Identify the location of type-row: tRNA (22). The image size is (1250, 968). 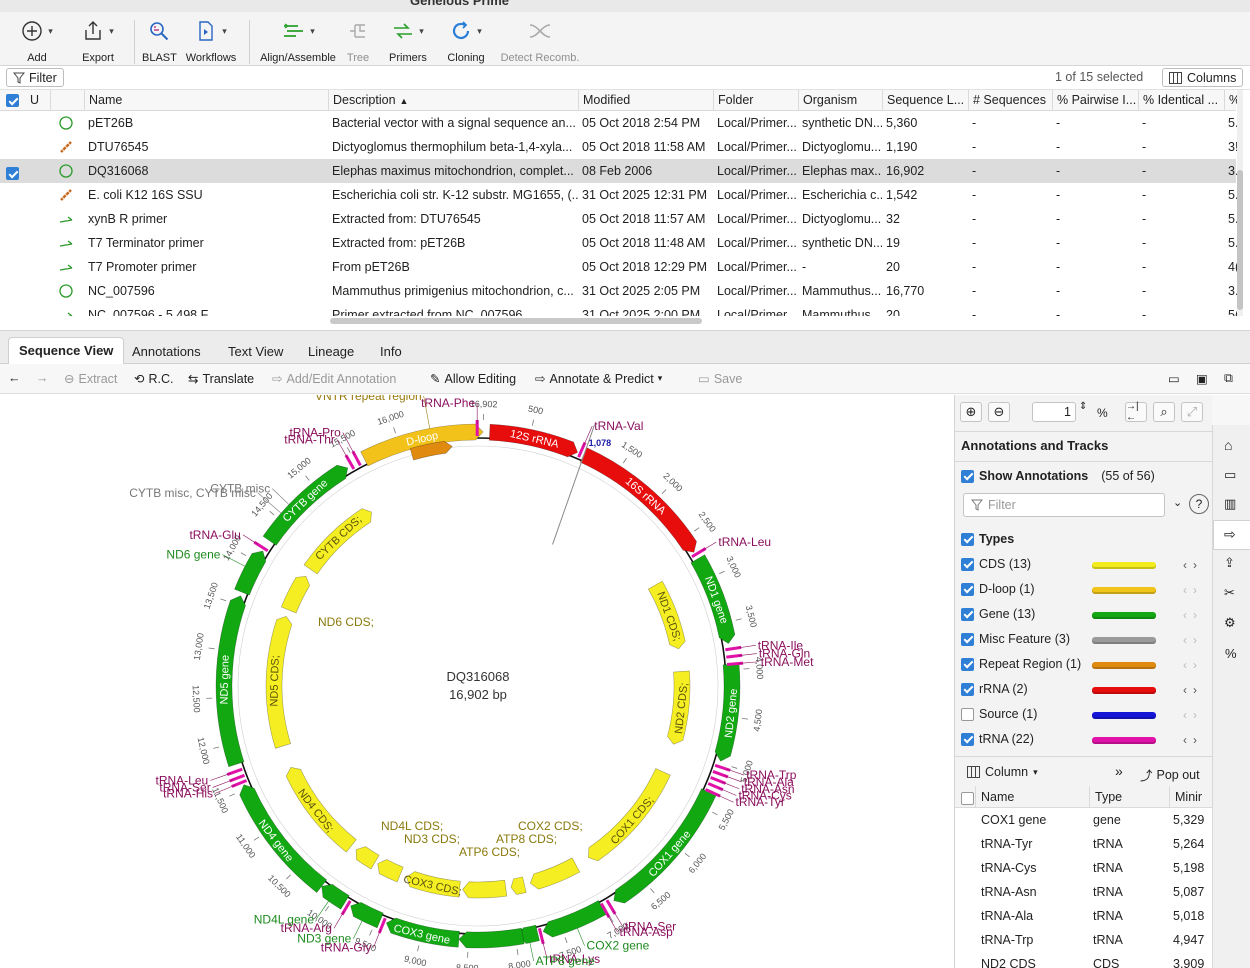
(997, 739).